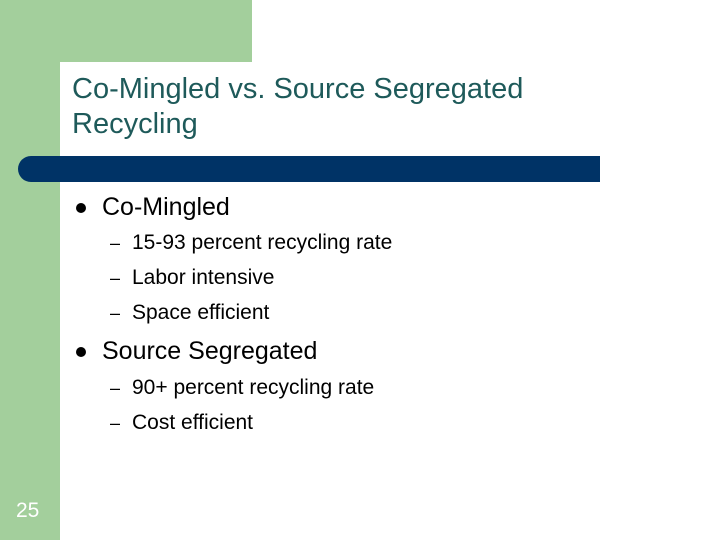 The width and height of the screenshot is (720, 540). Describe the element at coordinates (262, 242) in the screenshot. I see `sub-bullet: 15-93 percent recycling rate` at that location.